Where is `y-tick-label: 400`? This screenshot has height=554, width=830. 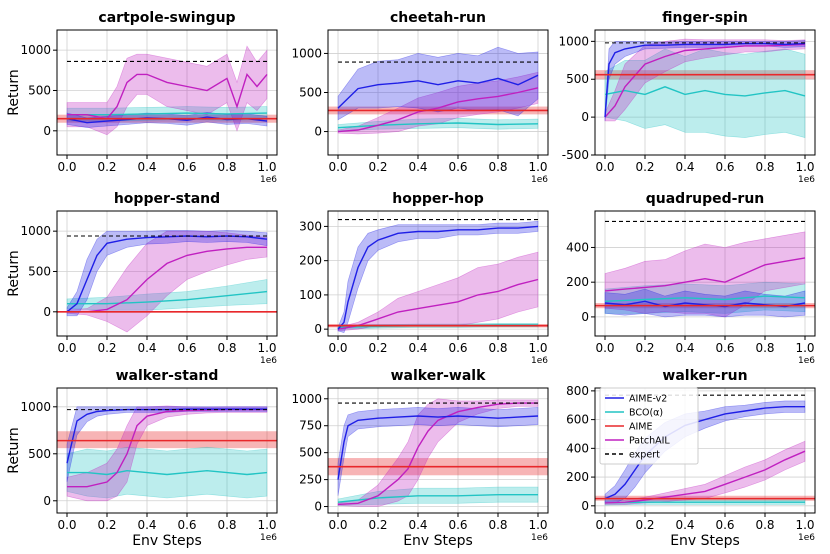 y-tick-label: 400 is located at coordinates (577, 448).